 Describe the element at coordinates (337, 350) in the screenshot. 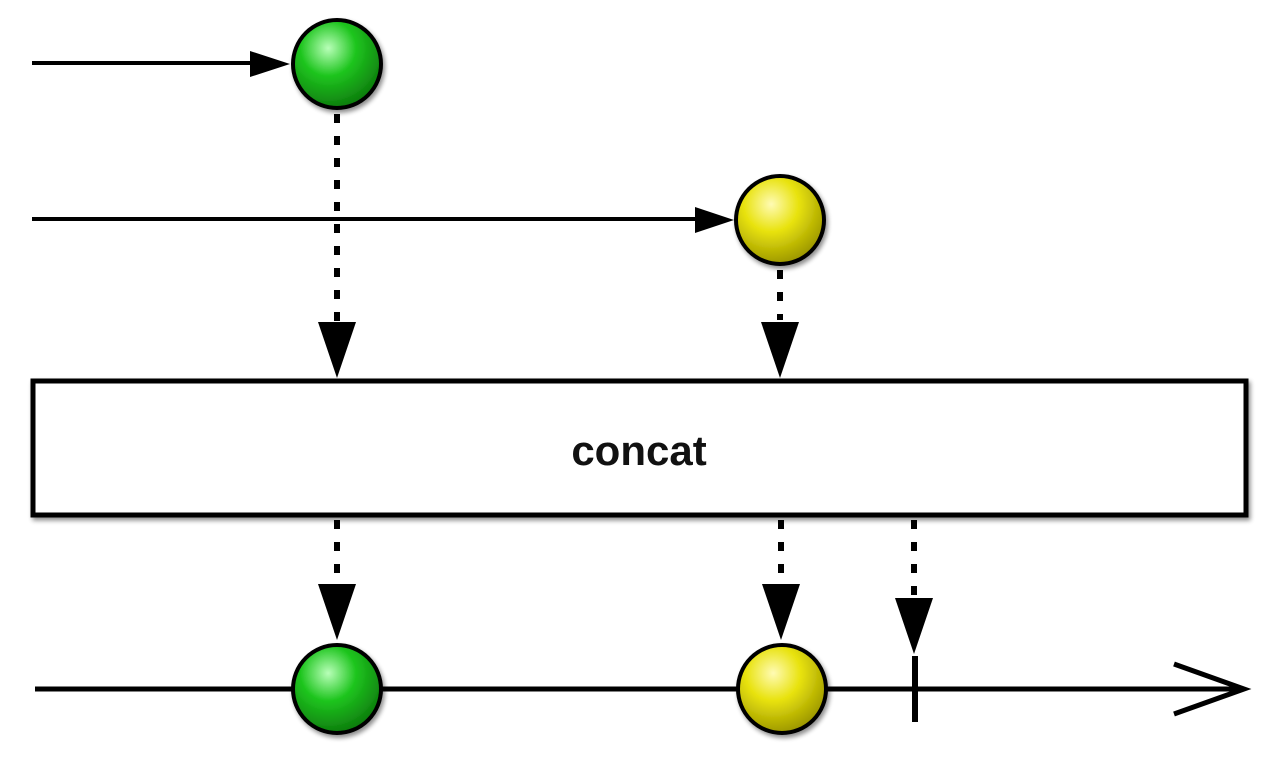

I see `connector-green-in-arrowhead` at that location.